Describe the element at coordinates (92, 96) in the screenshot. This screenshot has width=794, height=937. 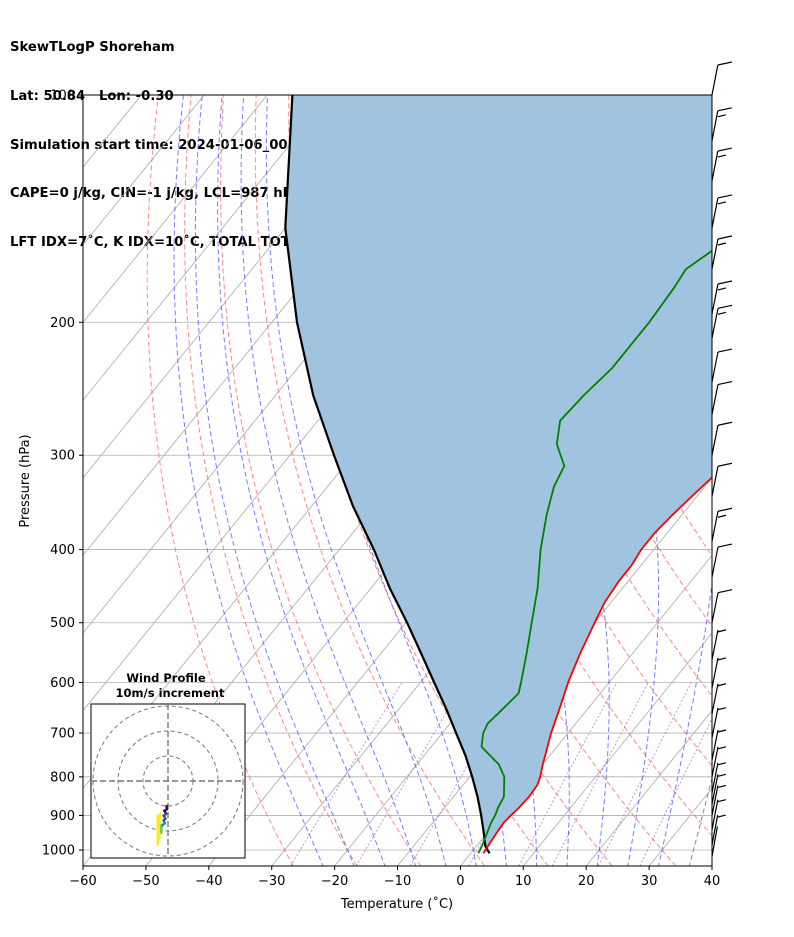
I see `location-line: Lat: 50.84 Lon: -0.30` at that location.